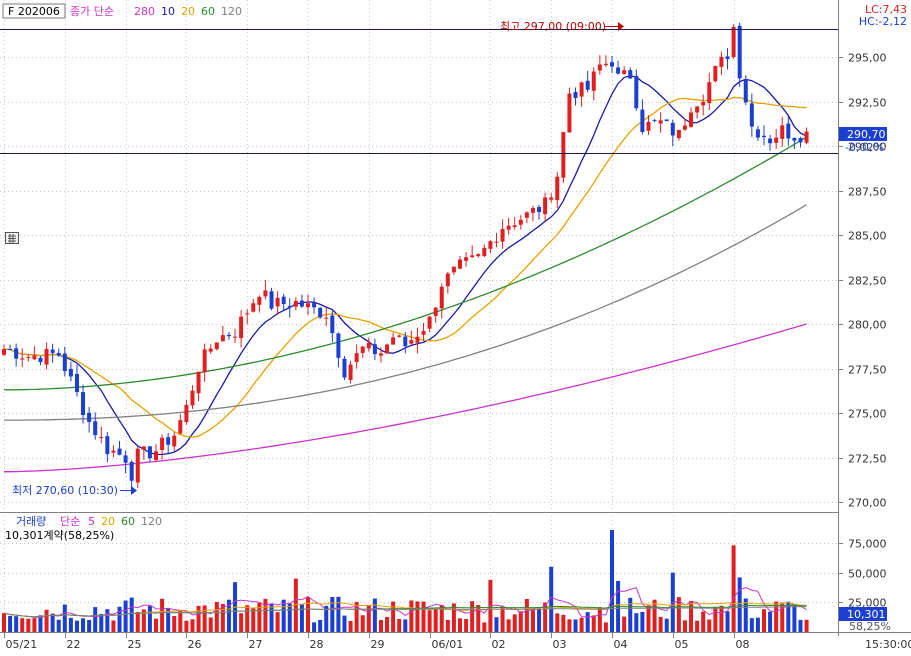 The image size is (911, 656). What do you see at coordinates (34, 11) in the screenshot?
I see `symbol-box` at bounding box center [34, 11].